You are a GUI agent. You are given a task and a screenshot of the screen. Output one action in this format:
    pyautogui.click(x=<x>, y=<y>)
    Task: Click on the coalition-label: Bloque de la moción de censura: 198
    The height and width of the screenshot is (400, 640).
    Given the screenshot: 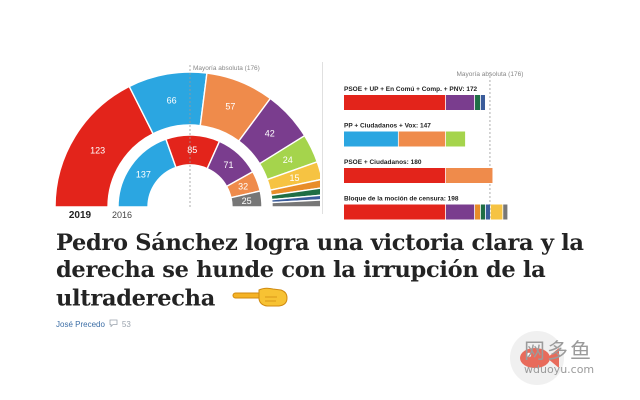 What is the action you would take?
    pyautogui.click(x=401, y=199)
    